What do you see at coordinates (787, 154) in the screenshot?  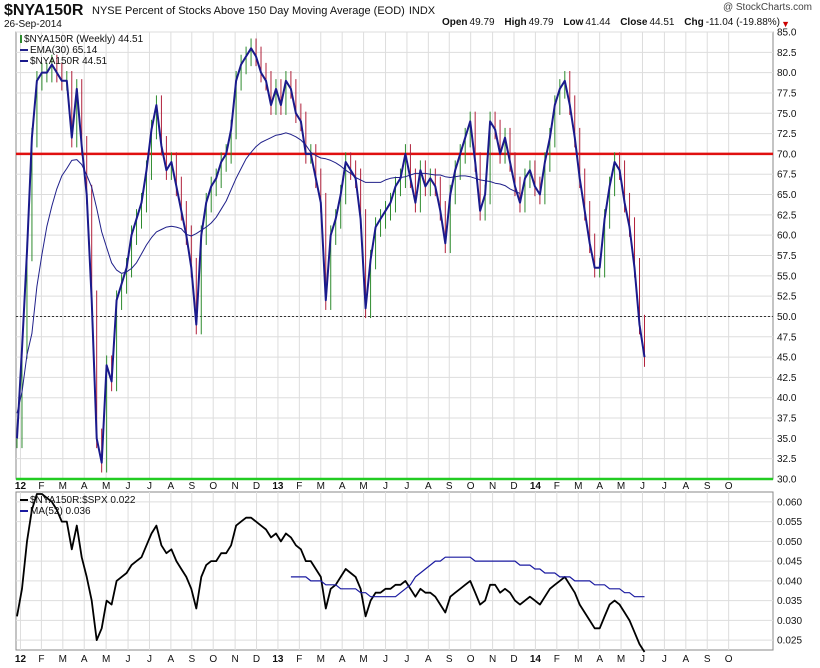 I see `y-tick-label: 70.0` at bounding box center [787, 154].